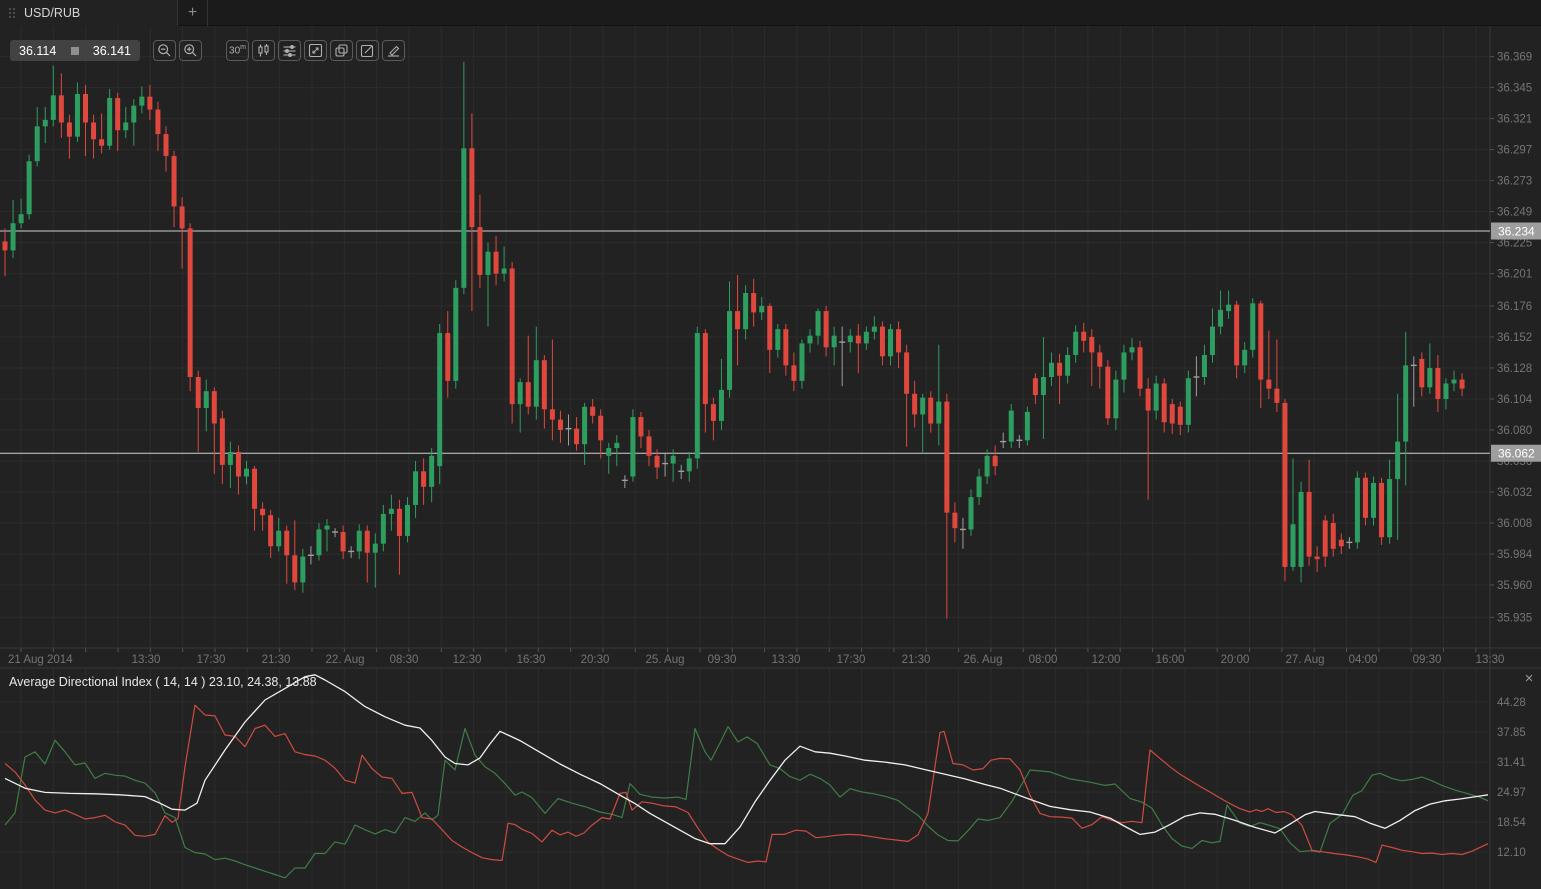  Describe the element at coordinates (982, 660) in the screenshot. I see `svg-text: 26. Aug` at that location.